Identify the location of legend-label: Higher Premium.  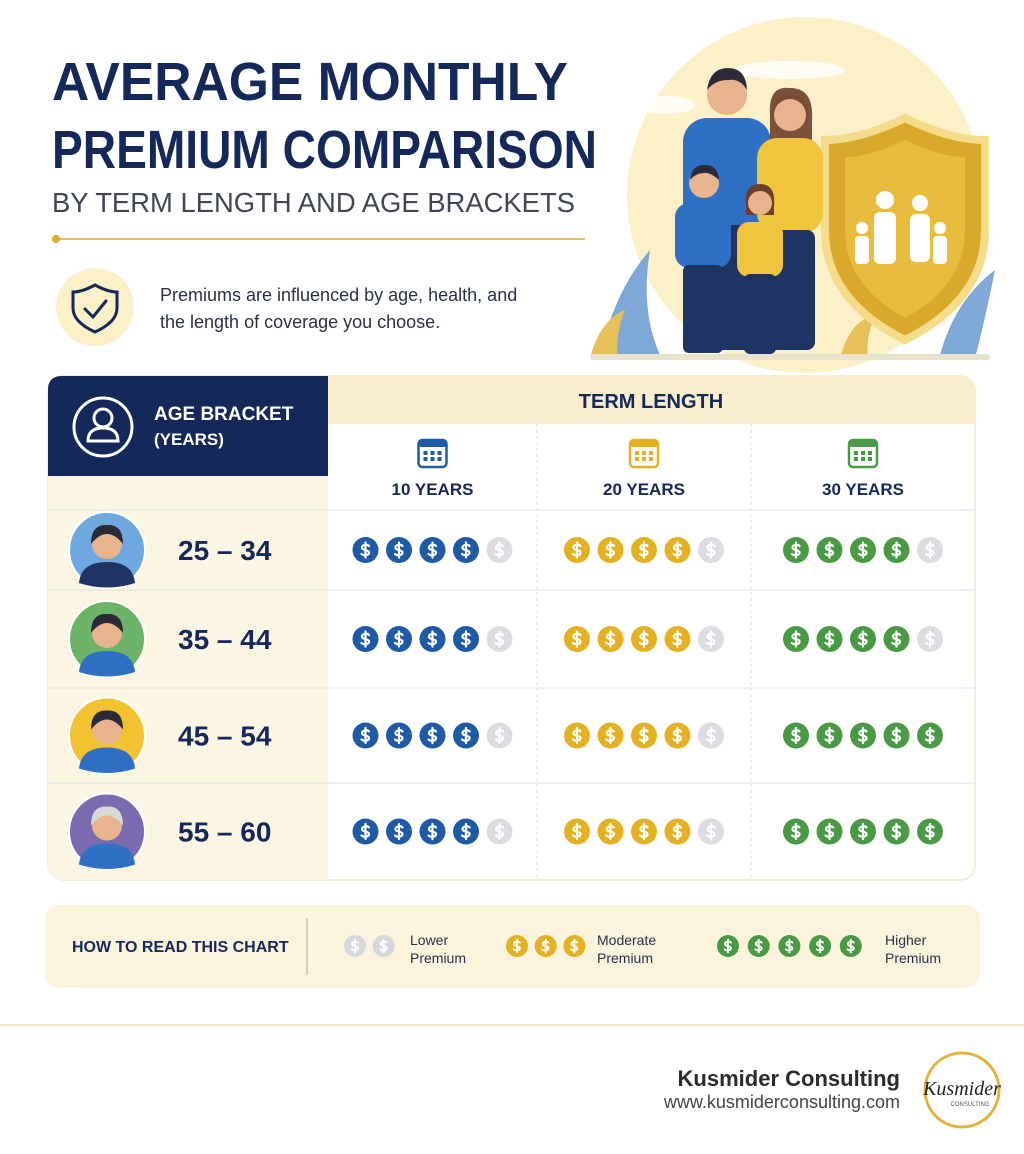
(913, 949).